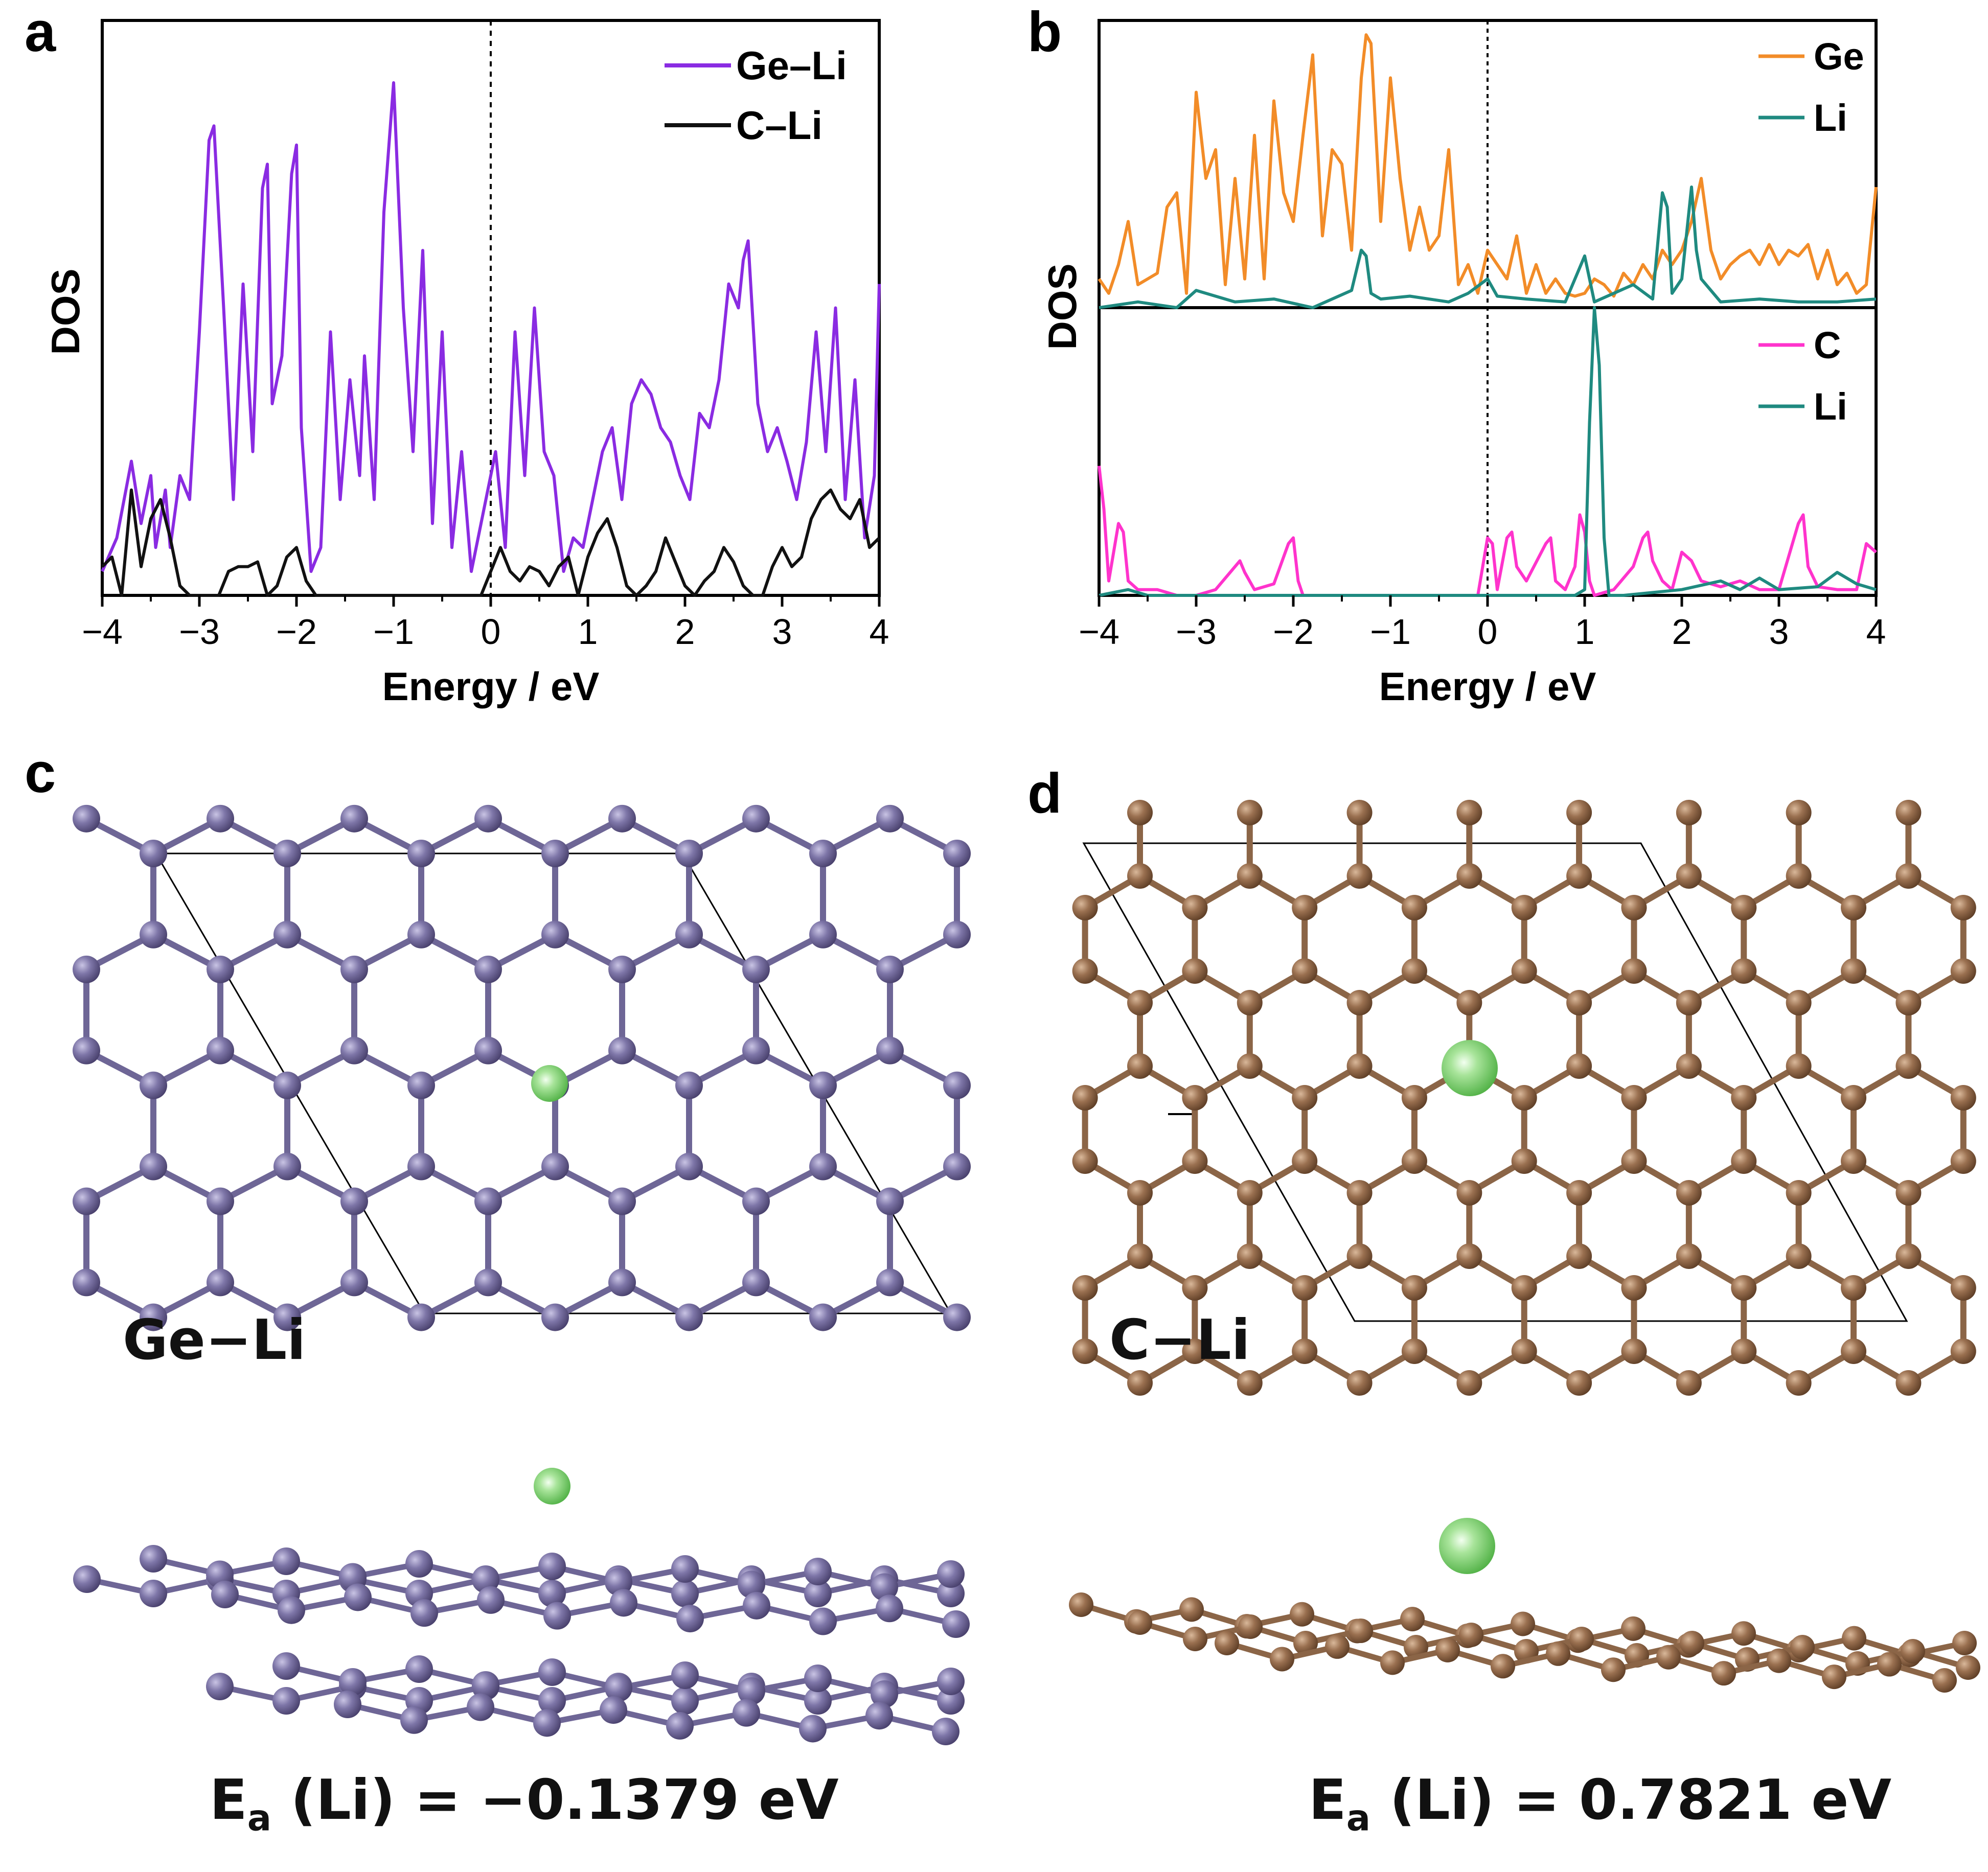  Describe the element at coordinates (1779, 632) in the screenshot. I see `chart-b-tick-label-7: 3` at that location.